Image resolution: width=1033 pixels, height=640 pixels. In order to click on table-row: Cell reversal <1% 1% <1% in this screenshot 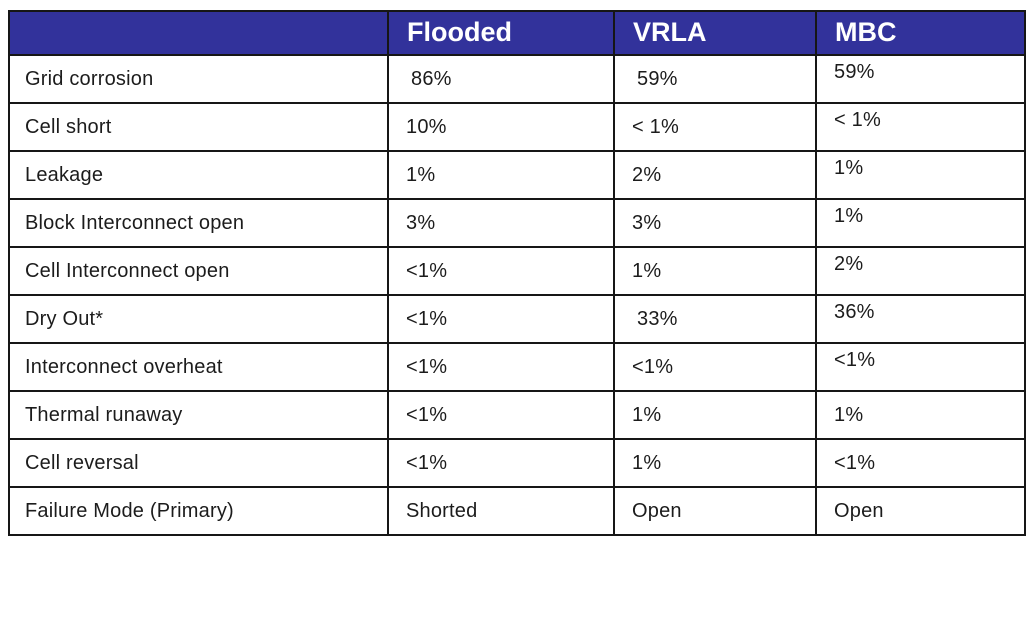, I will do `click(517, 463)`.